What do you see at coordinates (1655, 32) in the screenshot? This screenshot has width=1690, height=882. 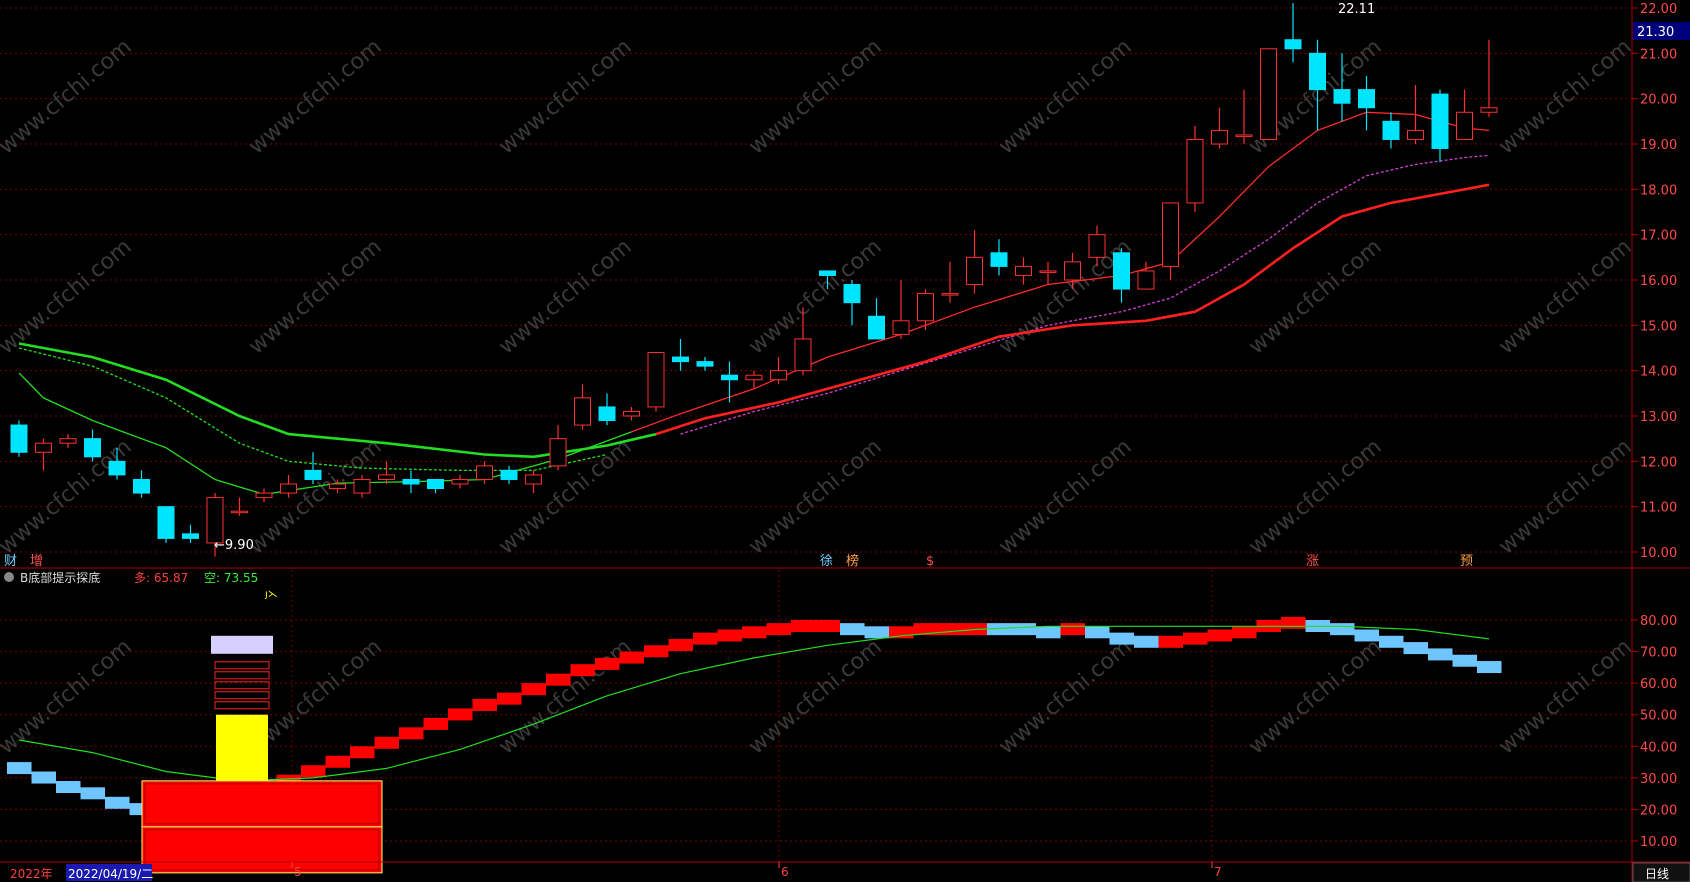 I see `last-price-label: 21.30` at bounding box center [1655, 32].